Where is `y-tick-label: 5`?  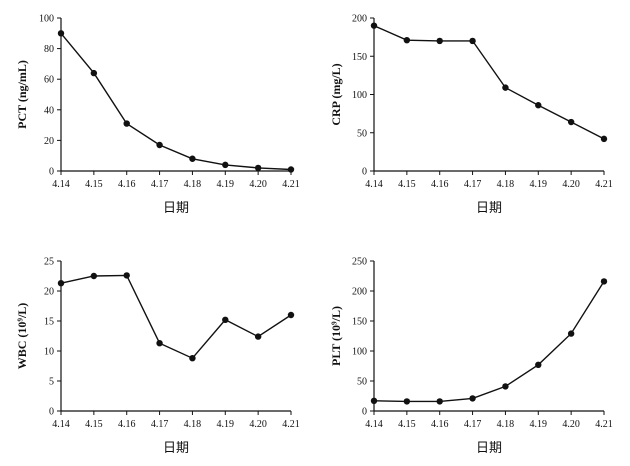 y-tick-label: 5 is located at coordinates (51, 382).